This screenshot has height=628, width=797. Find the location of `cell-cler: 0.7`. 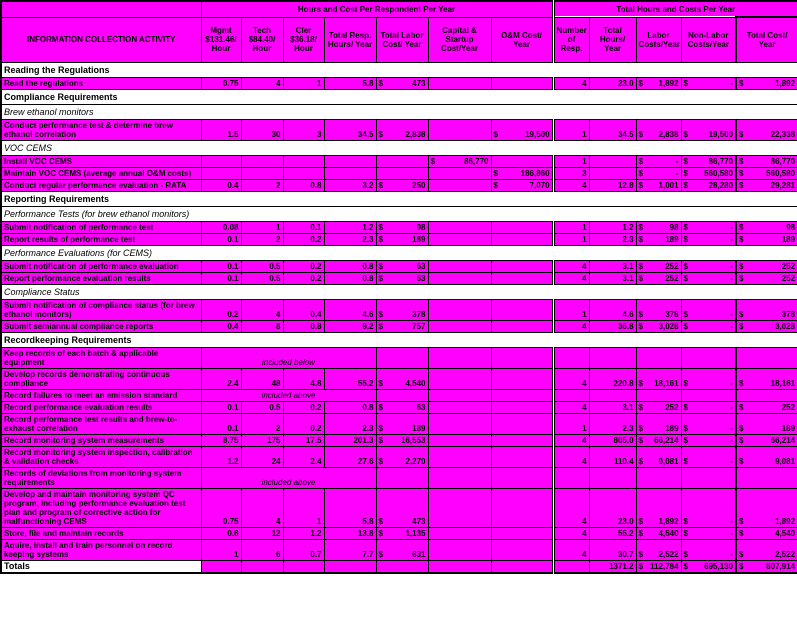

cell-cler: 0.7 is located at coordinates (303, 550).